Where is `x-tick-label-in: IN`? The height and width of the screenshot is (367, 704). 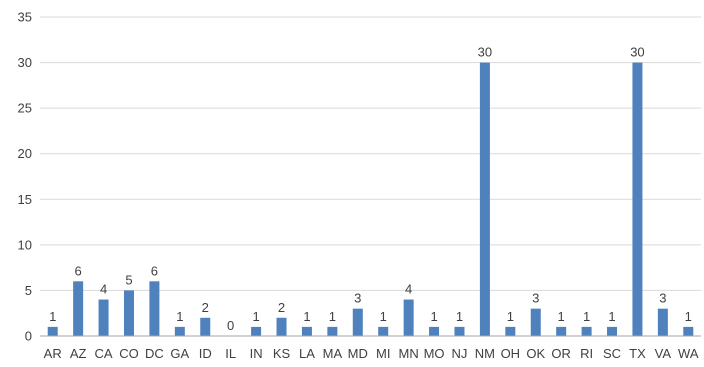 x-tick-label-in: IN is located at coordinates (256, 353).